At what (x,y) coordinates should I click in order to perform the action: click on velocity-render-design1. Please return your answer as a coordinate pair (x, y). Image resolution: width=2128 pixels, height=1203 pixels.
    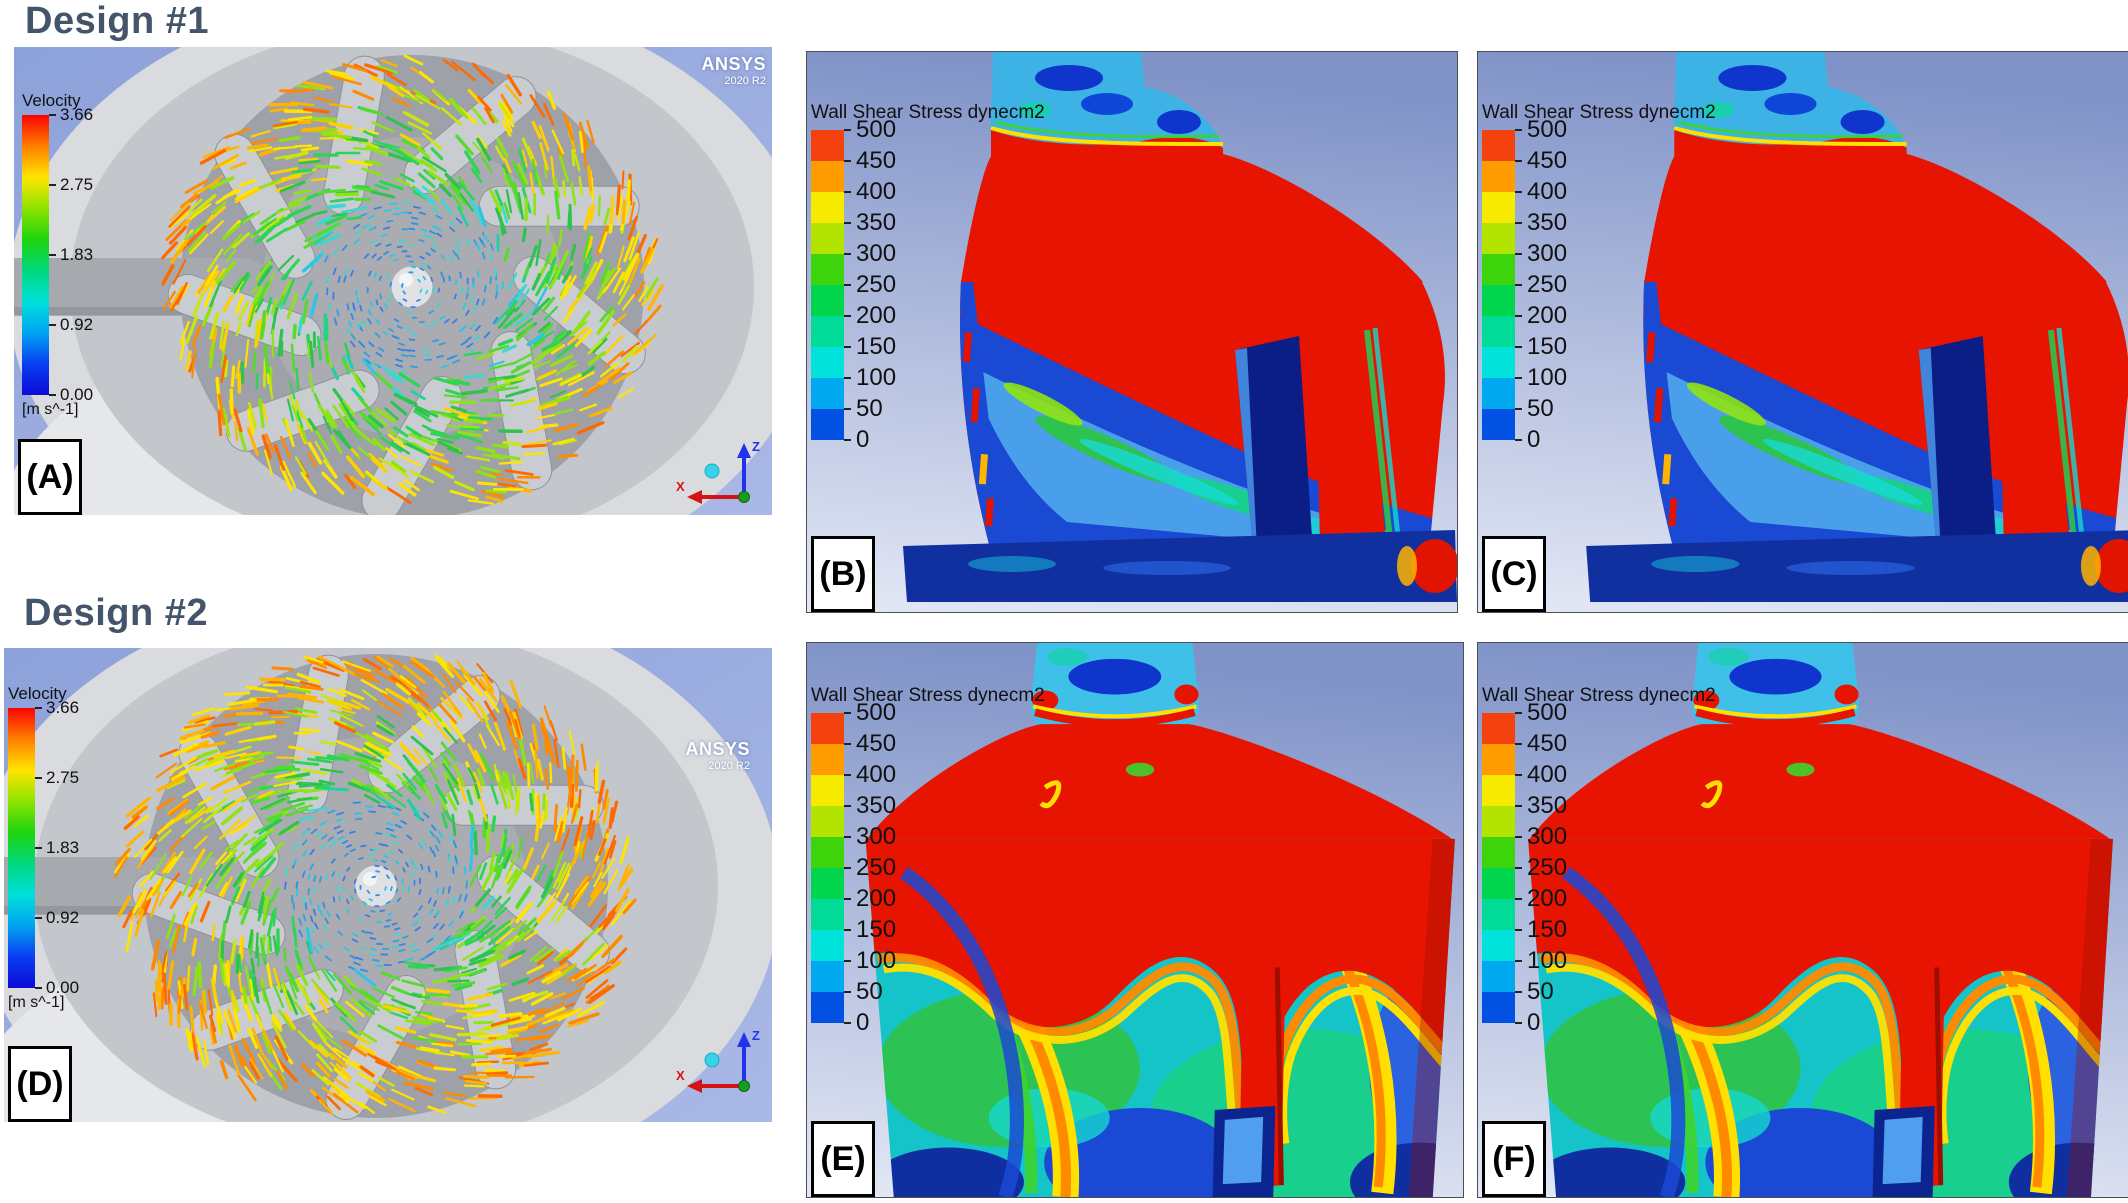
    Looking at the image, I should click on (393, 281).